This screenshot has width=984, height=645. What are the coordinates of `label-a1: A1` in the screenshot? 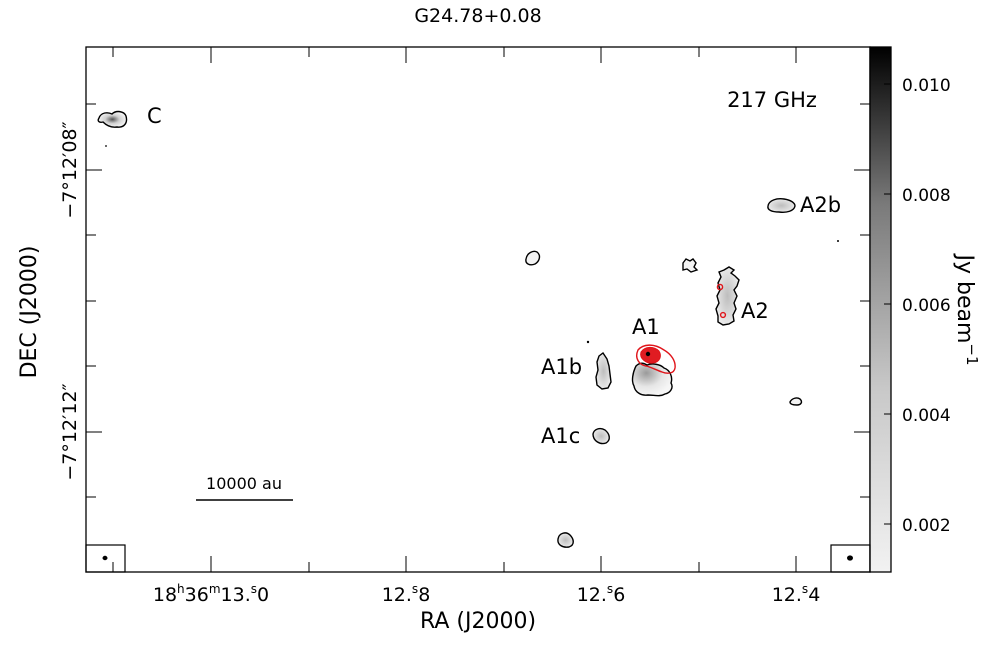 It's located at (646, 327).